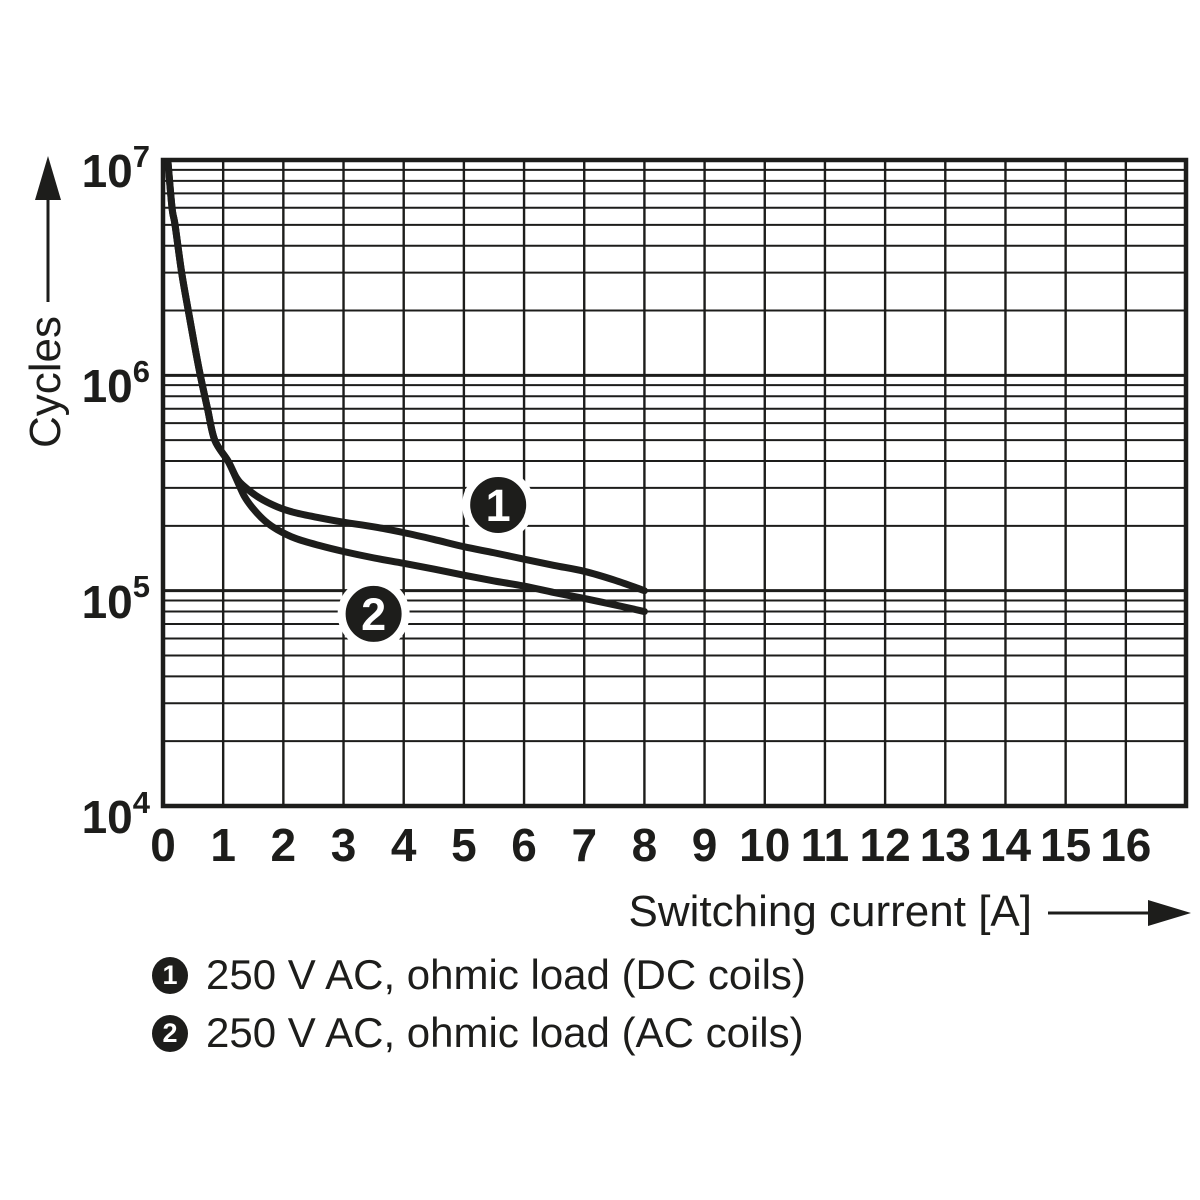 The width and height of the screenshot is (1200, 1200). I want to click on legend-label: 250 V AC, ohmic load (DC coils), so click(506, 974).